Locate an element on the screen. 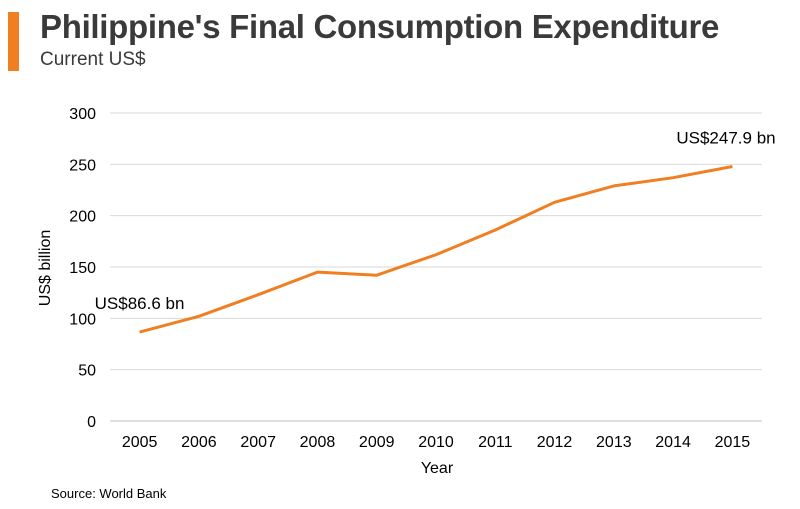 This screenshot has width=800, height=509. y-tick-label: 100 is located at coordinates (82, 319).